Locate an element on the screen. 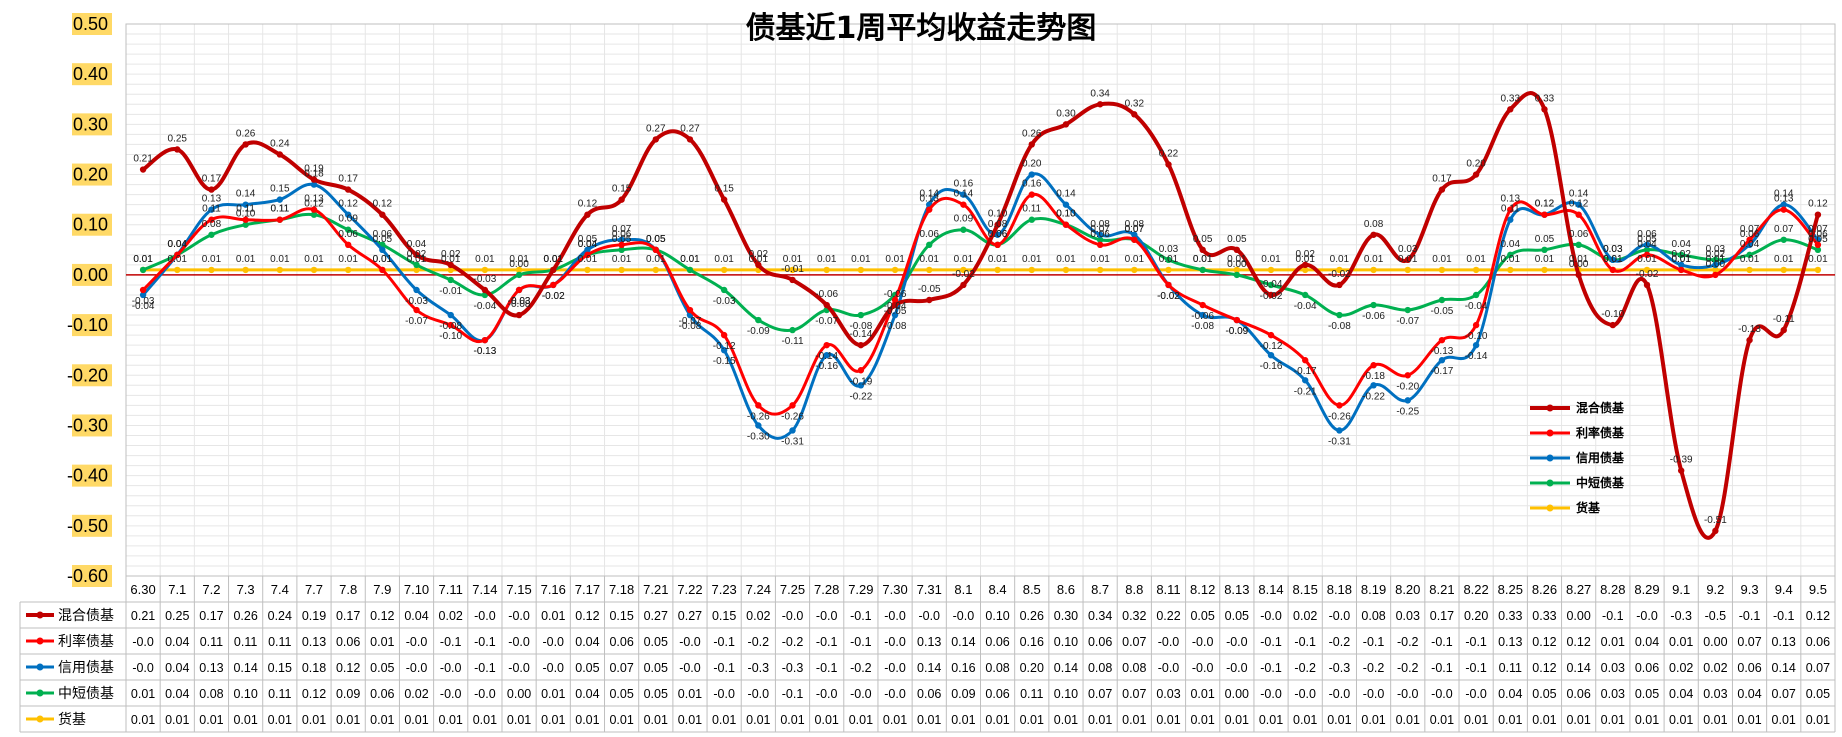 The image size is (1842, 737). data-label: 0.02 is located at coordinates (1716, 254).